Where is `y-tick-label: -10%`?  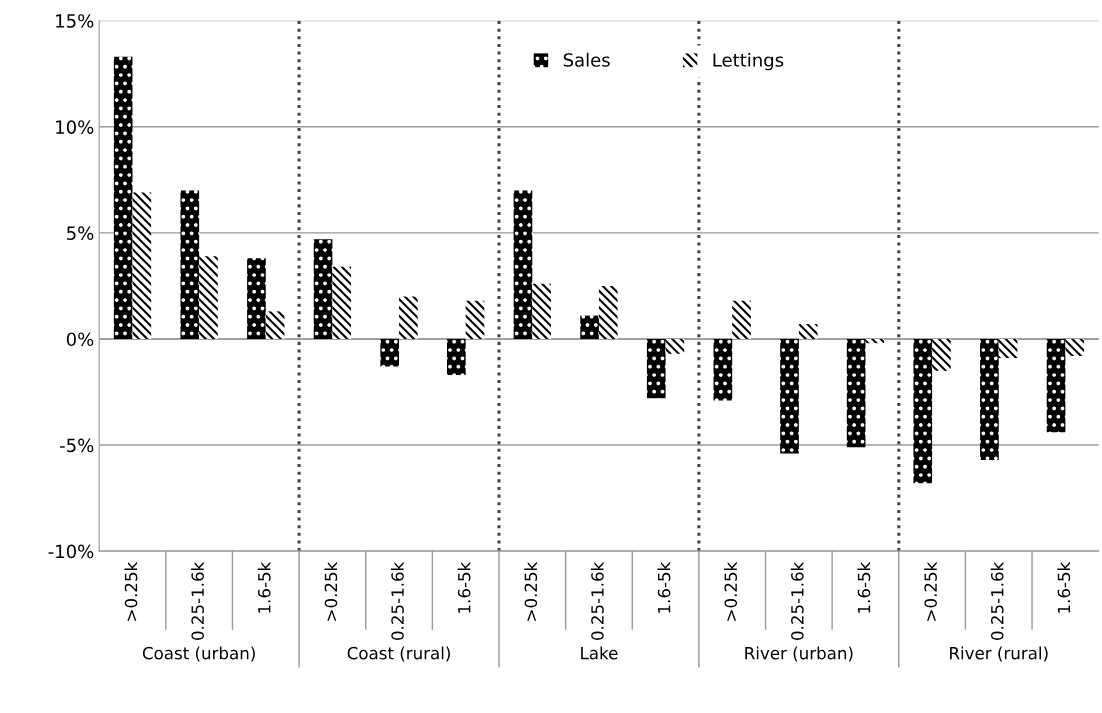 y-tick-label: -10% is located at coordinates (71, 551).